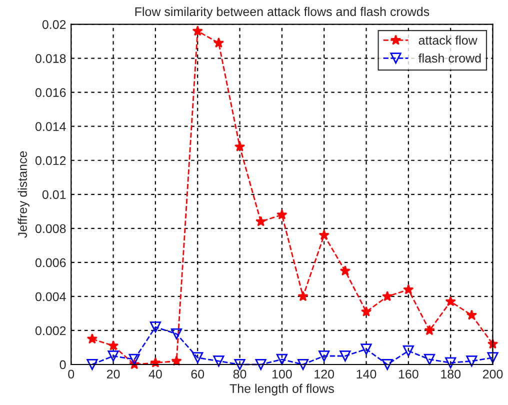 This screenshot has height=405, width=508. I want to click on y-tick-label: 0.002, so click(50, 331).